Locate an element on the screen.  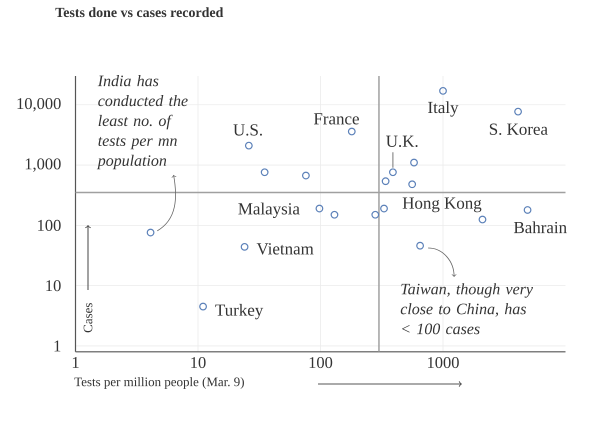
annotation: France is located at coordinates (336, 118).